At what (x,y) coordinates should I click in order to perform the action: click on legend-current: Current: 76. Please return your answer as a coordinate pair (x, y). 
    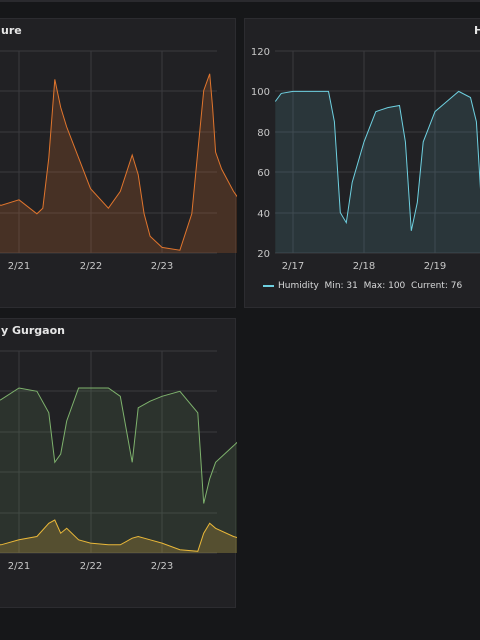
    Looking at the image, I should click on (437, 286).